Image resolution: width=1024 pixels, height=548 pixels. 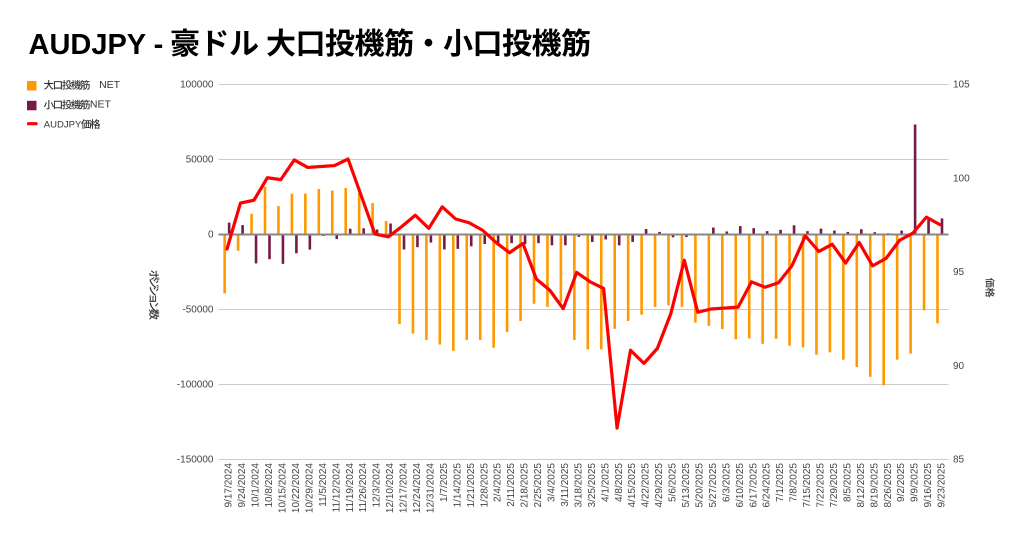 I want to click on svg-text: 9/2/2025, so click(x=901, y=482).